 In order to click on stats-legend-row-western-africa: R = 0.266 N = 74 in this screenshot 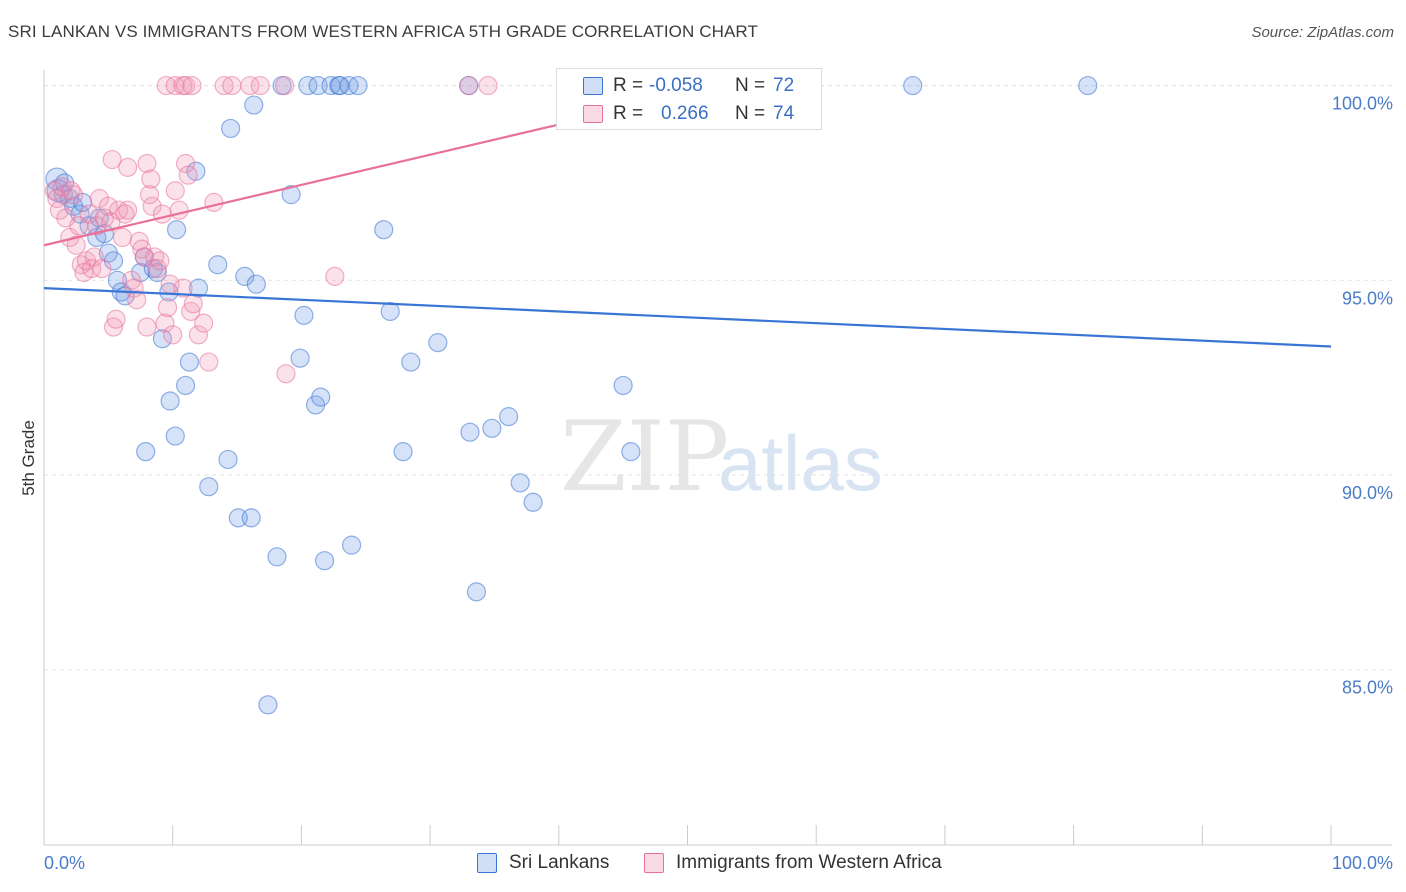, I will do `click(689, 114)`.